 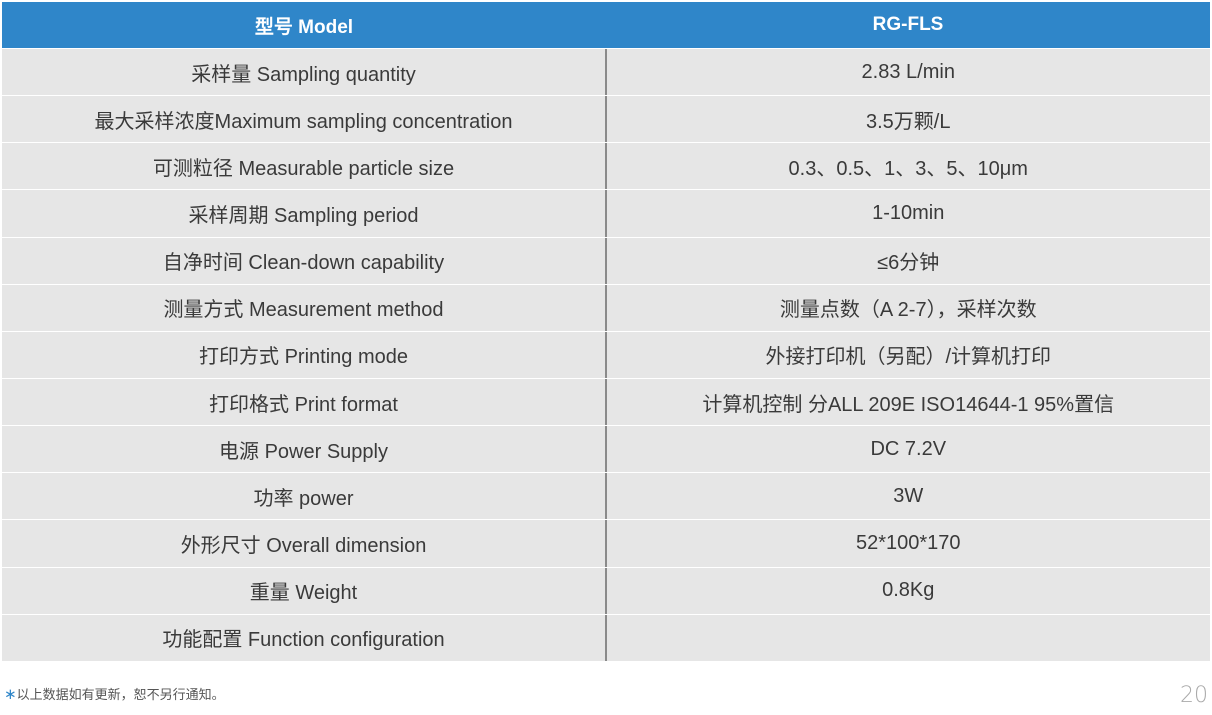 I want to click on spec-value: 3.5万颗/L, so click(x=908, y=121).